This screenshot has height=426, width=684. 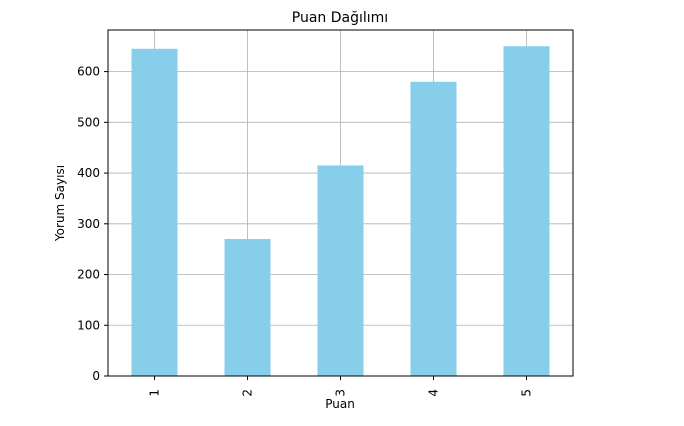 I want to click on chart-title: Puan Dağılımı, so click(x=340, y=18).